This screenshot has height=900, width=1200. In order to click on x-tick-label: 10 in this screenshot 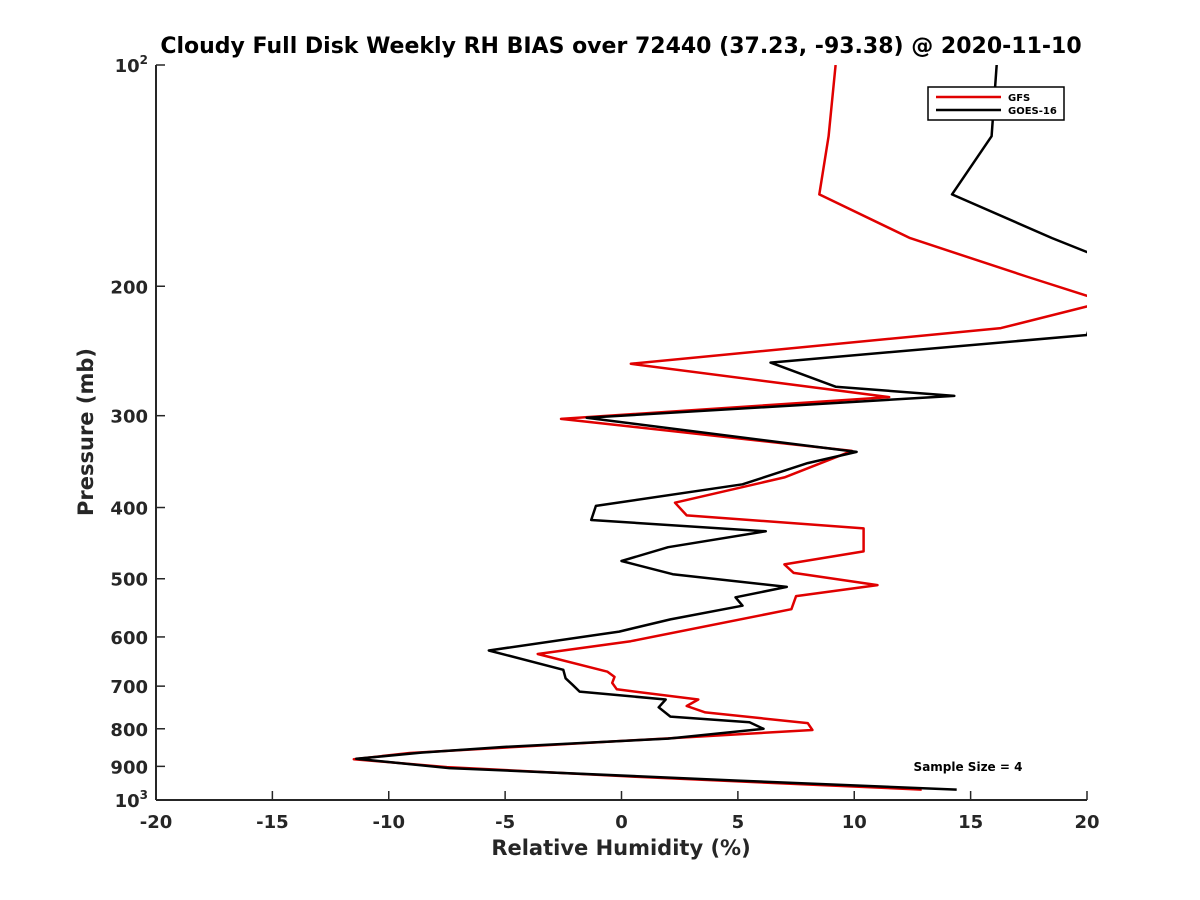, I will do `click(854, 822)`.